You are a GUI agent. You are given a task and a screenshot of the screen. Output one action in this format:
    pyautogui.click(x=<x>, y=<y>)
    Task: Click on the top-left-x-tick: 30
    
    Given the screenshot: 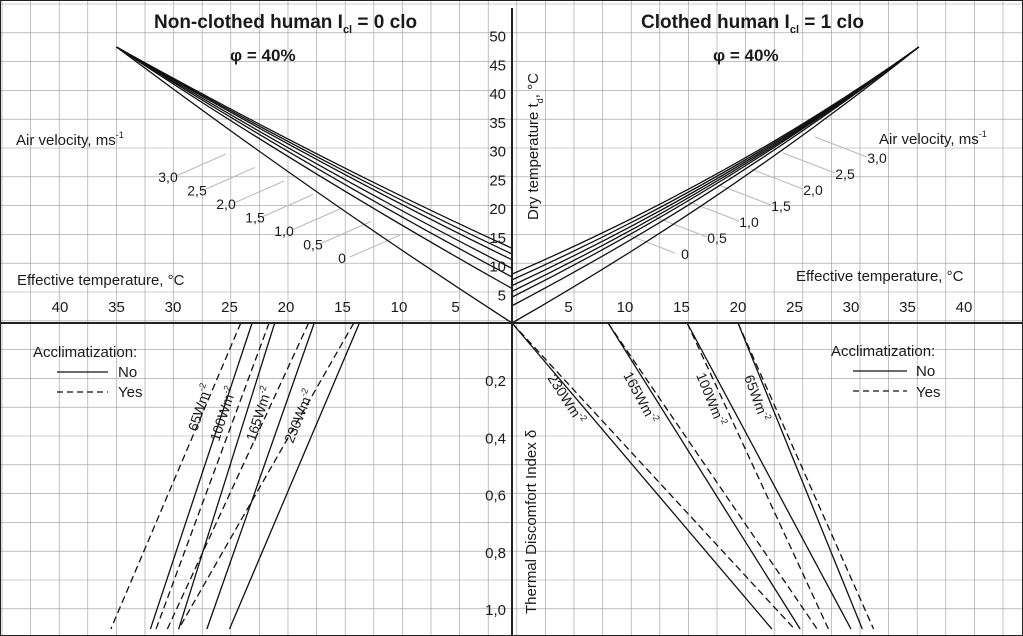 What is the action you would take?
    pyautogui.click(x=173, y=307)
    